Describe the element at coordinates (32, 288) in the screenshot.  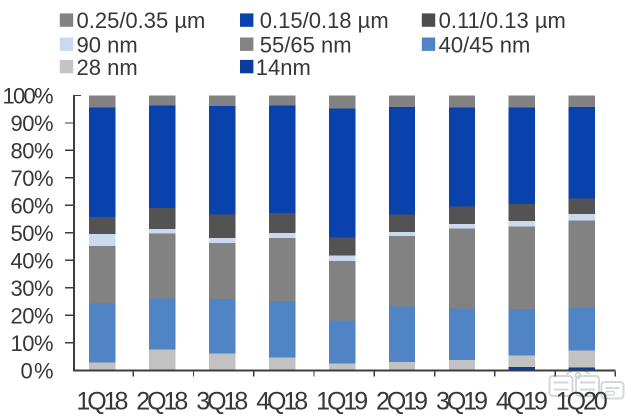
I see `svg-text: 30%` at that location.